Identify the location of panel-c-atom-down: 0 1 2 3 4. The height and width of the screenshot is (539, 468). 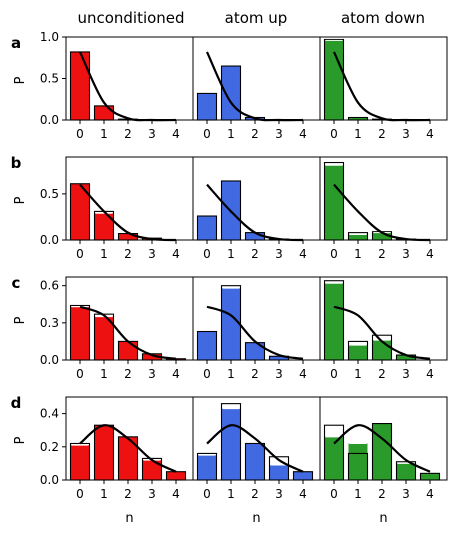
(383, 328).